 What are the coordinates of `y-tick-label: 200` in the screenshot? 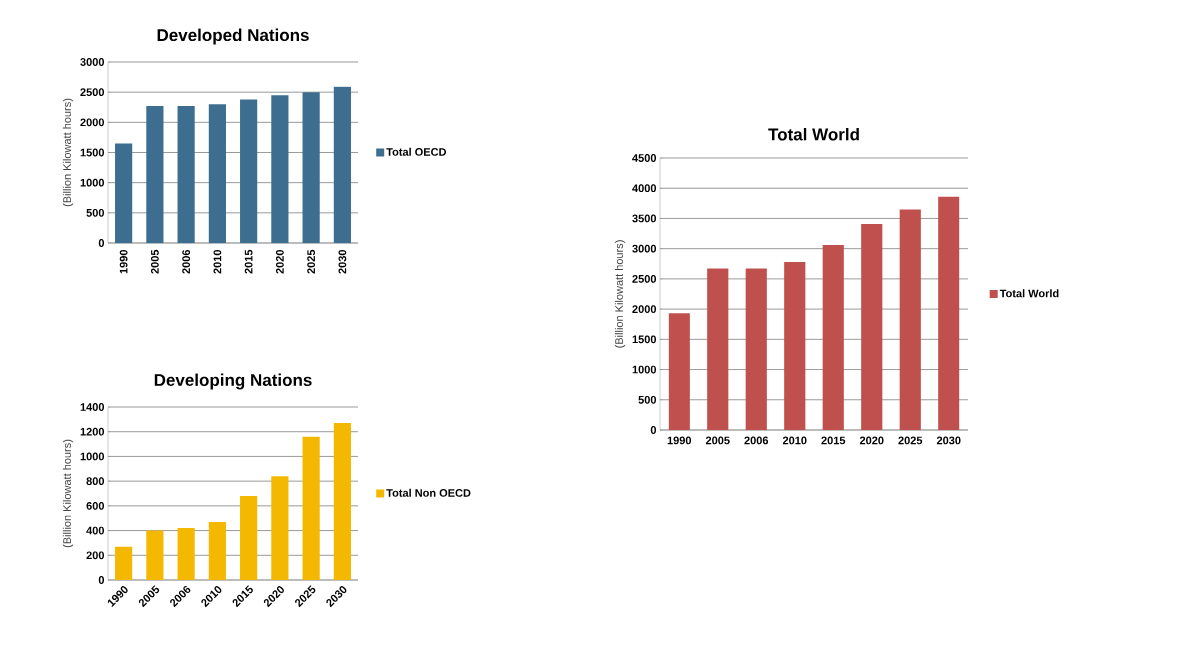 It's located at (95, 555).